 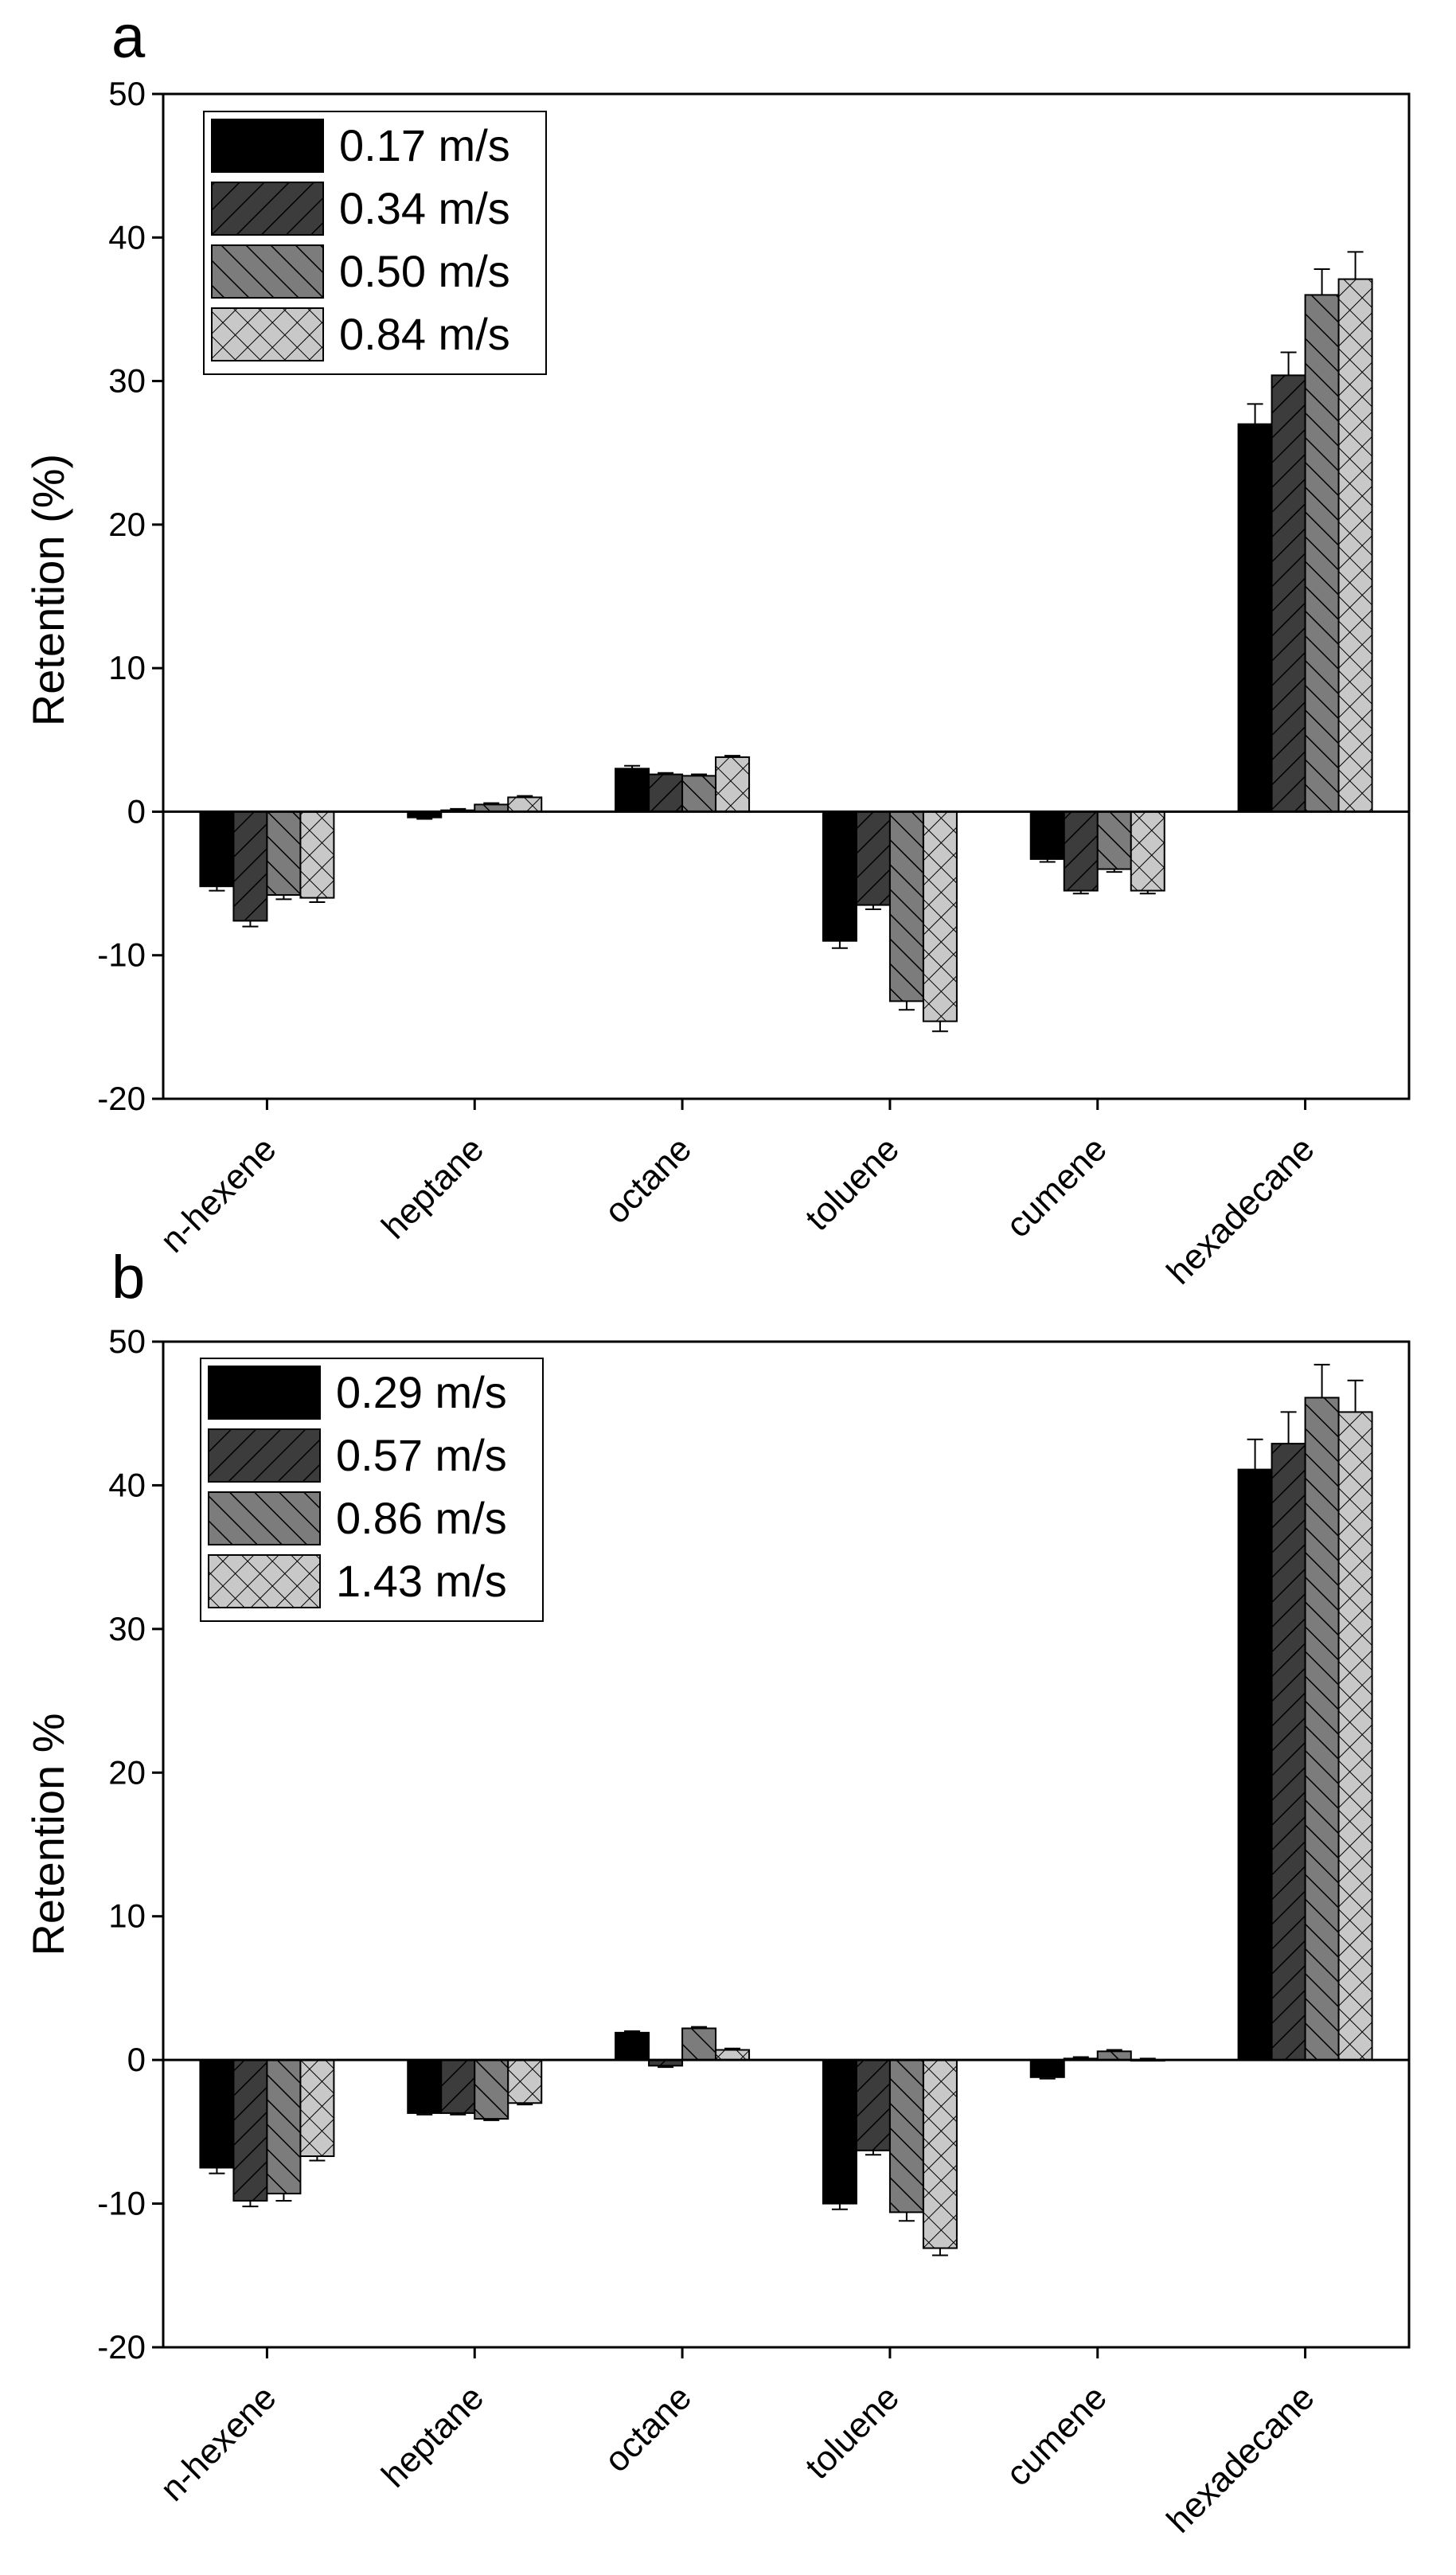 What do you see at coordinates (128, 37) in the screenshot?
I see `panel-a-letter: a` at bounding box center [128, 37].